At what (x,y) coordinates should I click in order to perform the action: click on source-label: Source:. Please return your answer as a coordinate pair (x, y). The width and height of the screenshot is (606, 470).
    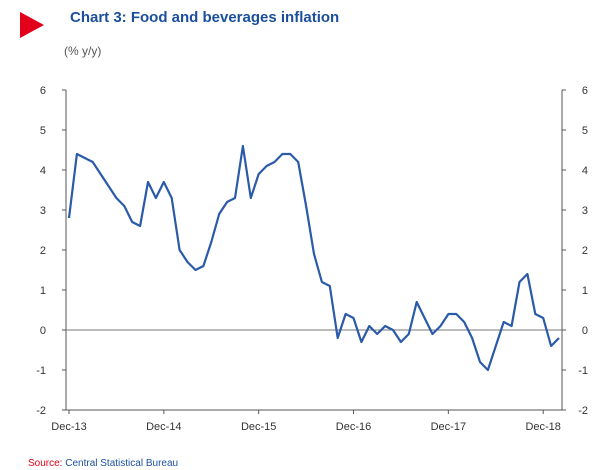
    Looking at the image, I should click on (45, 463).